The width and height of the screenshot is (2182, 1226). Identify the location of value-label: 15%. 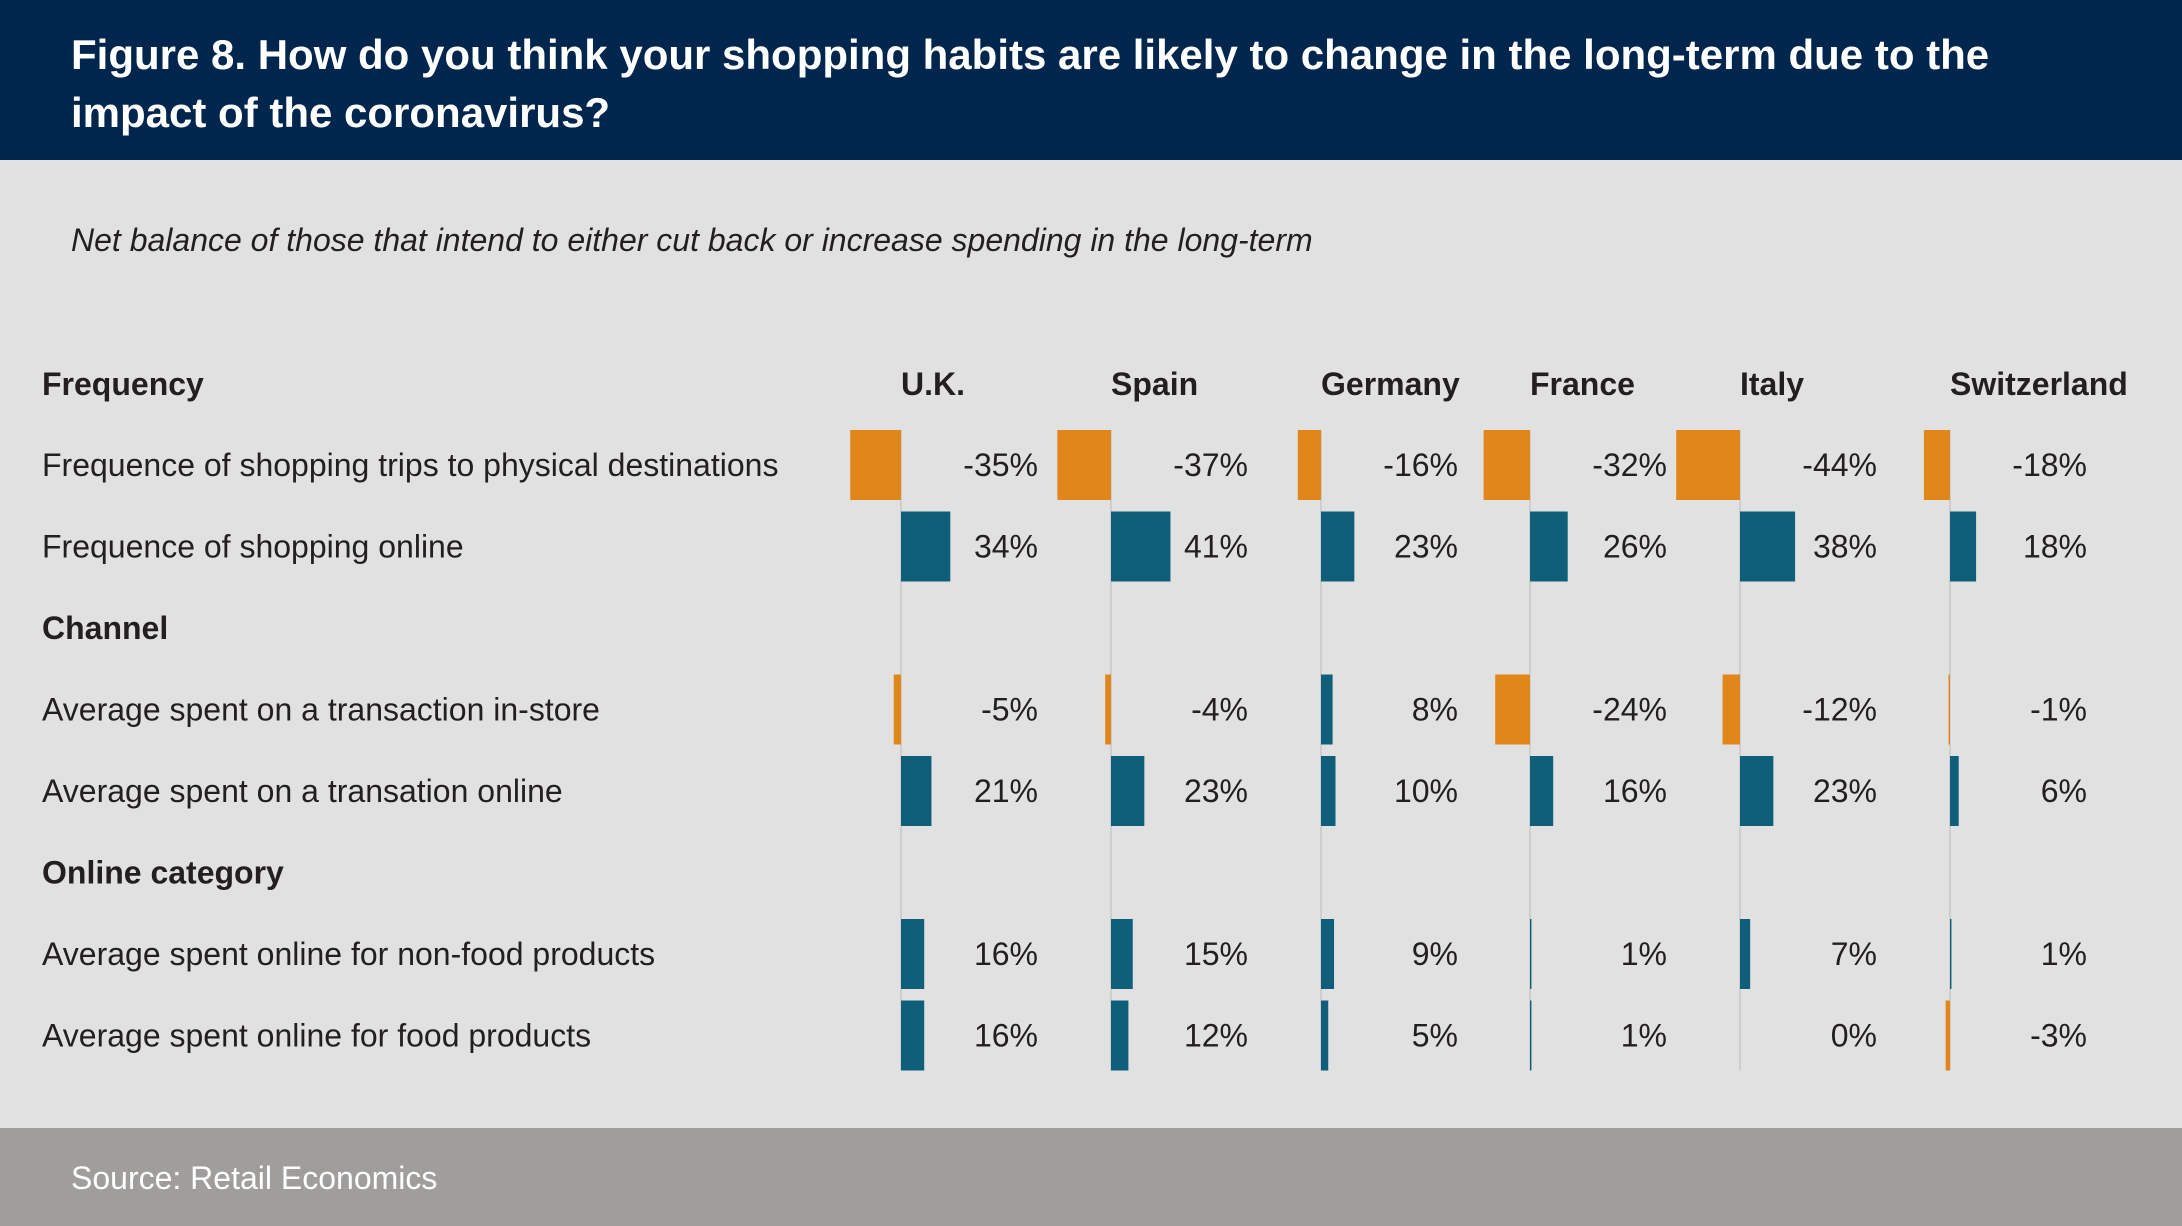
(1216, 954).